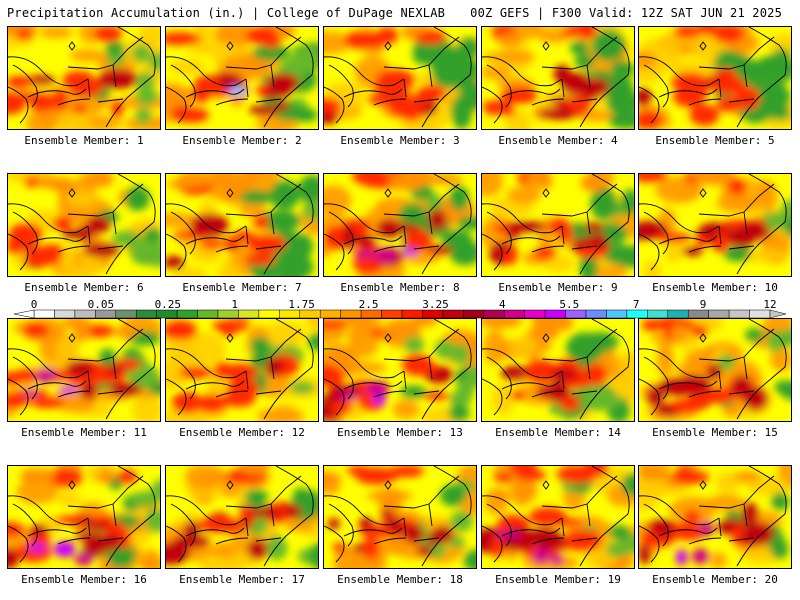  What do you see at coordinates (715, 140) in the screenshot?
I see `ensemble-member-label: Ensemble Member: 5` at bounding box center [715, 140].